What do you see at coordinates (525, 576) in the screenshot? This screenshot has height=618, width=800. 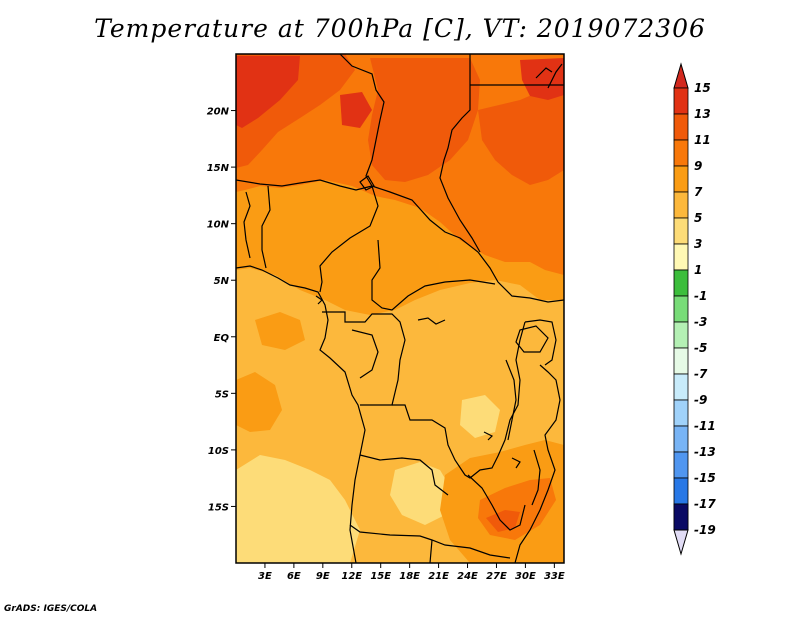 I see `lon-tick-label-9: 30E` at bounding box center [525, 576].